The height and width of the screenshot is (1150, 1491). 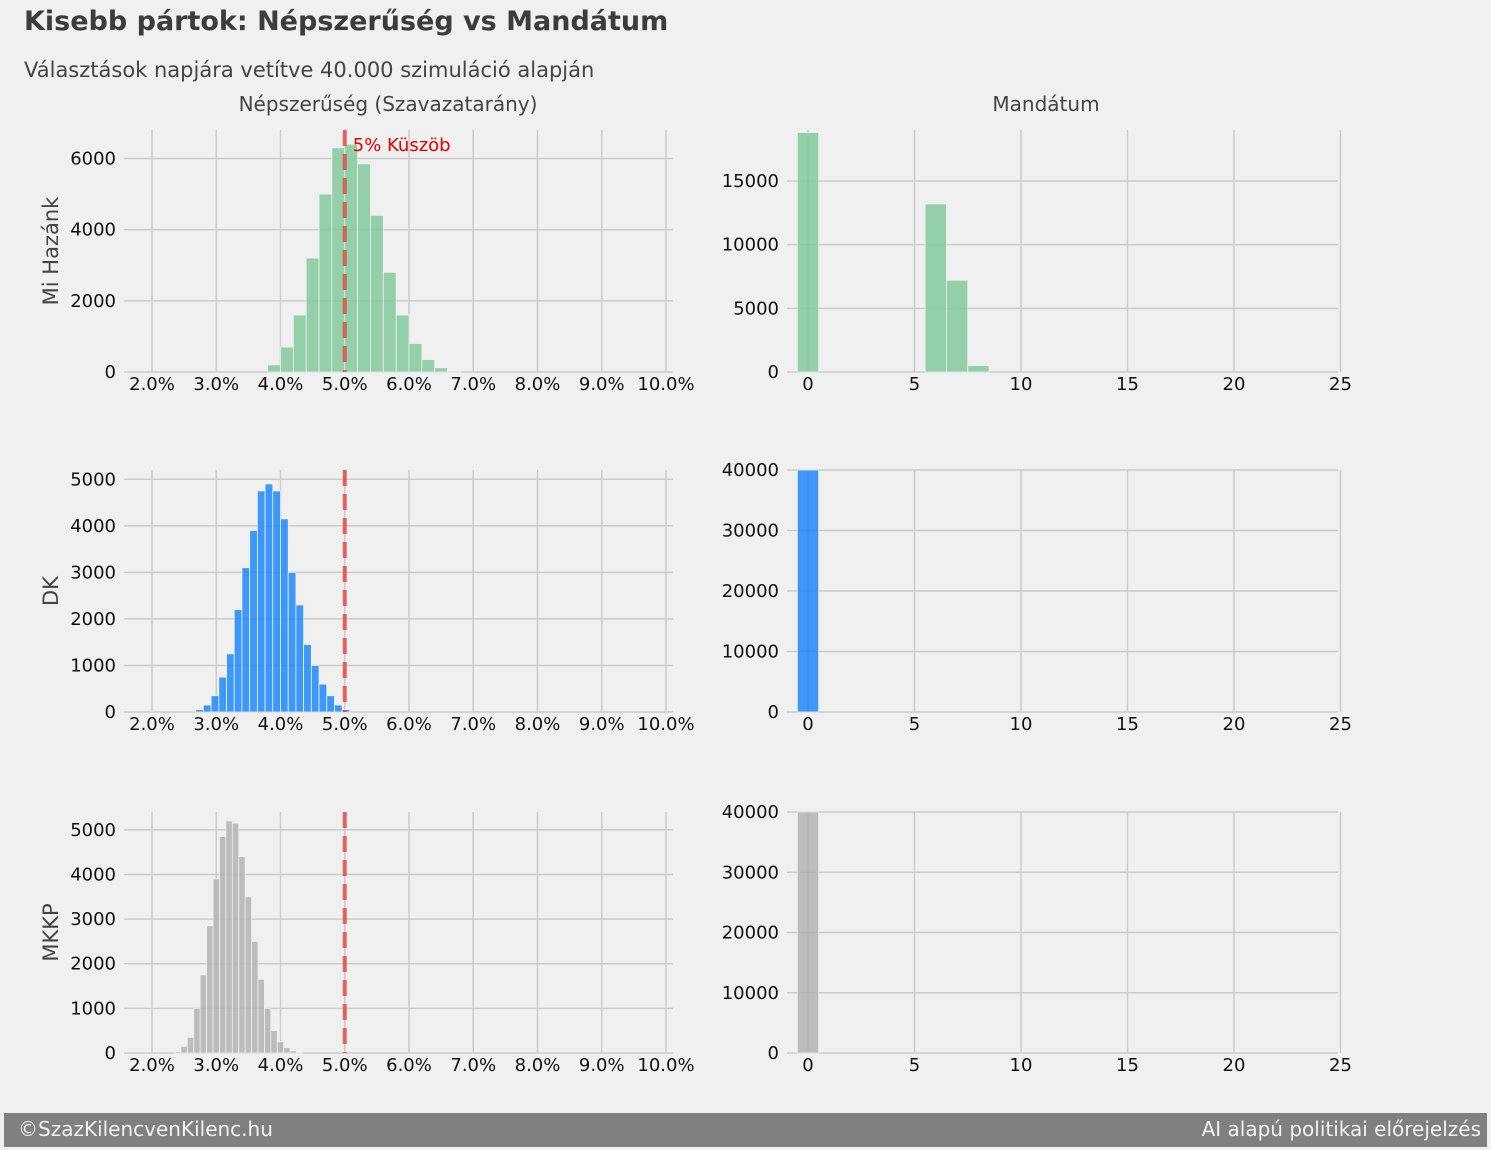 I want to click on ytick-label: 15000, so click(x=750, y=181).